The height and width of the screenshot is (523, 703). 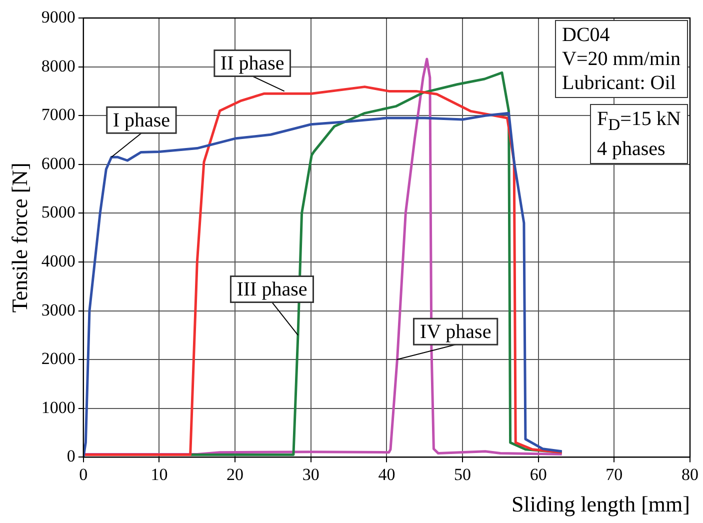 What do you see at coordinates (387, 474) in the screenshot?
I see `x-tick-label: 40` at bounding box center [387, 474].